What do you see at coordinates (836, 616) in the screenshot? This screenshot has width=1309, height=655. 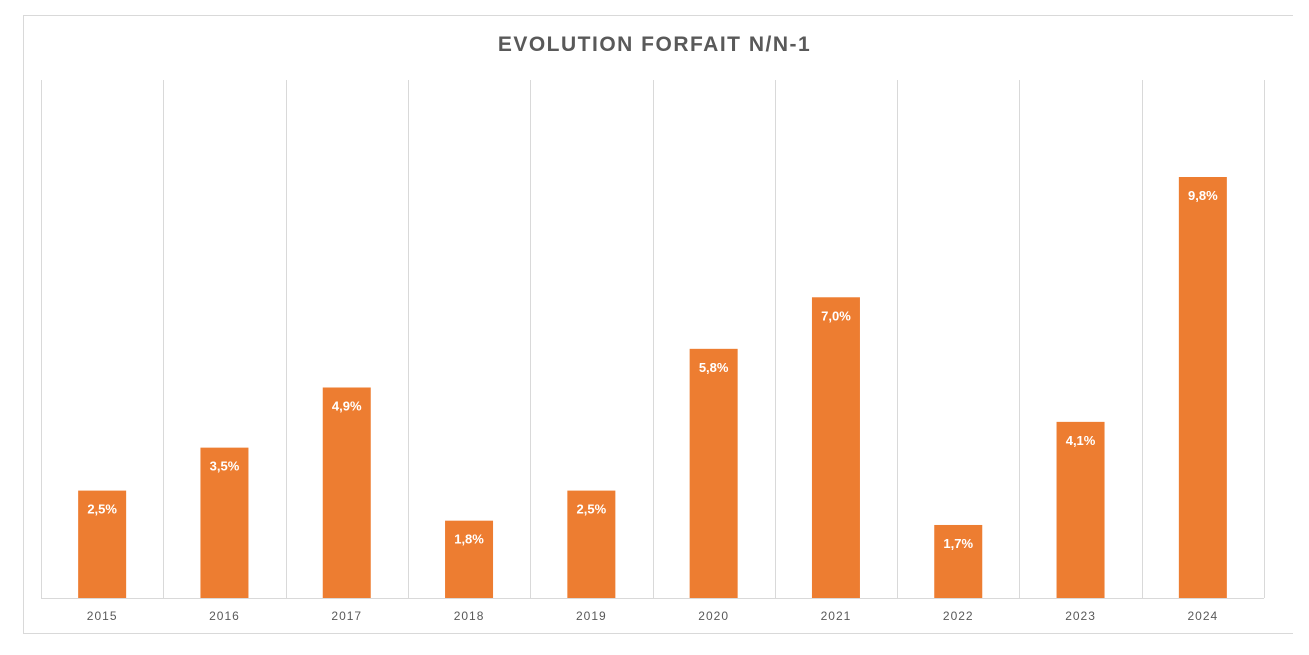 I see `x-tick-label-2021: 2021` at bounding box center [836, 616].